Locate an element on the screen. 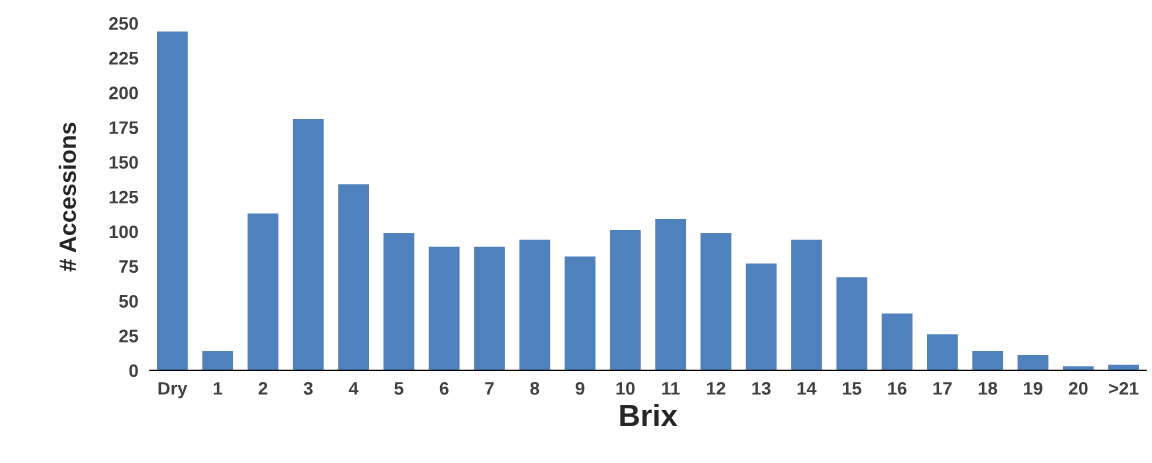  x-tick-label: 11 is located at coordinates (671, 388).